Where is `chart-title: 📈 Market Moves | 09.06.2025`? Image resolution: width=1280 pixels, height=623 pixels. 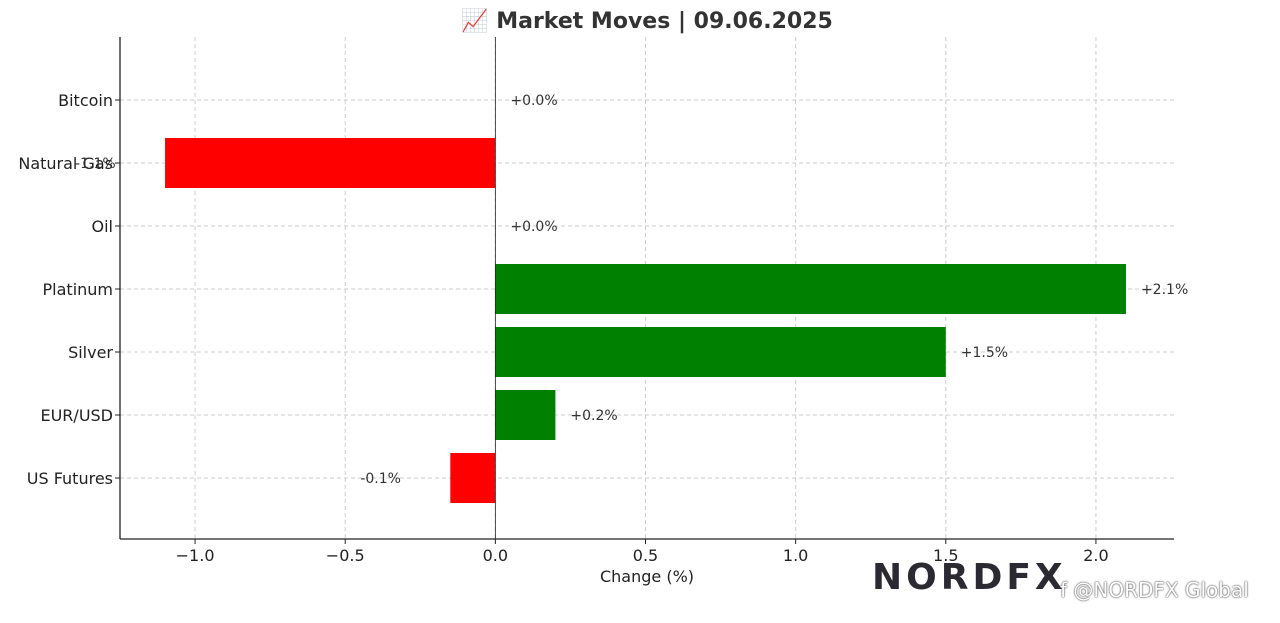 chart-title: 📈 Market Moves | 09.06.2025 is located at coordinates (647, 21).